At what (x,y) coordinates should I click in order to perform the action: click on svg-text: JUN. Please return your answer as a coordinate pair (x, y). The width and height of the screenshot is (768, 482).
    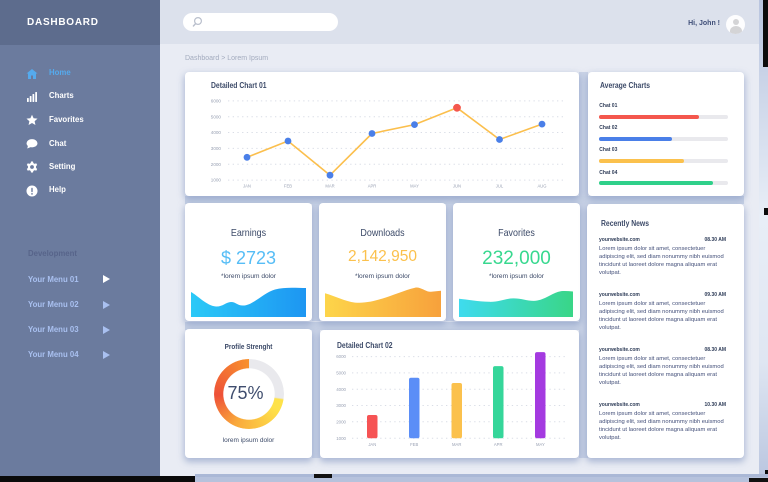
    Looking at the image, I should click on (457, 186).